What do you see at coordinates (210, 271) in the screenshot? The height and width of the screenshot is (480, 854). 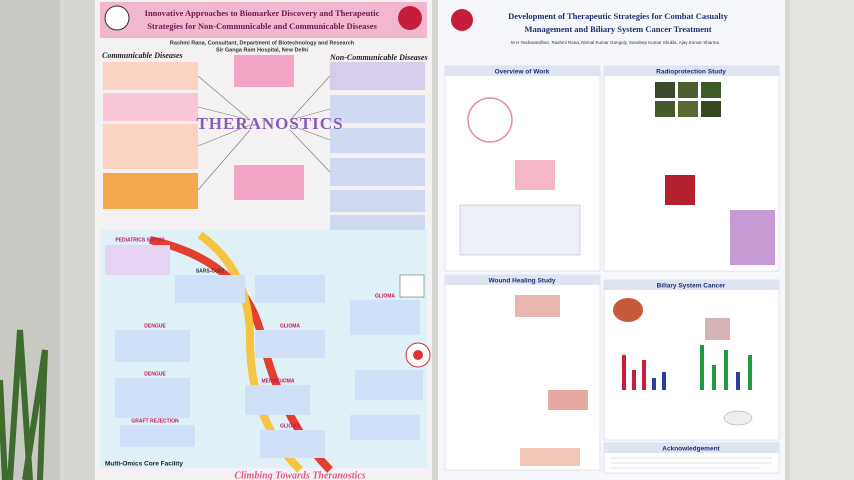 I see `label: SARS-CoV2` at bounding box center [210, 271].